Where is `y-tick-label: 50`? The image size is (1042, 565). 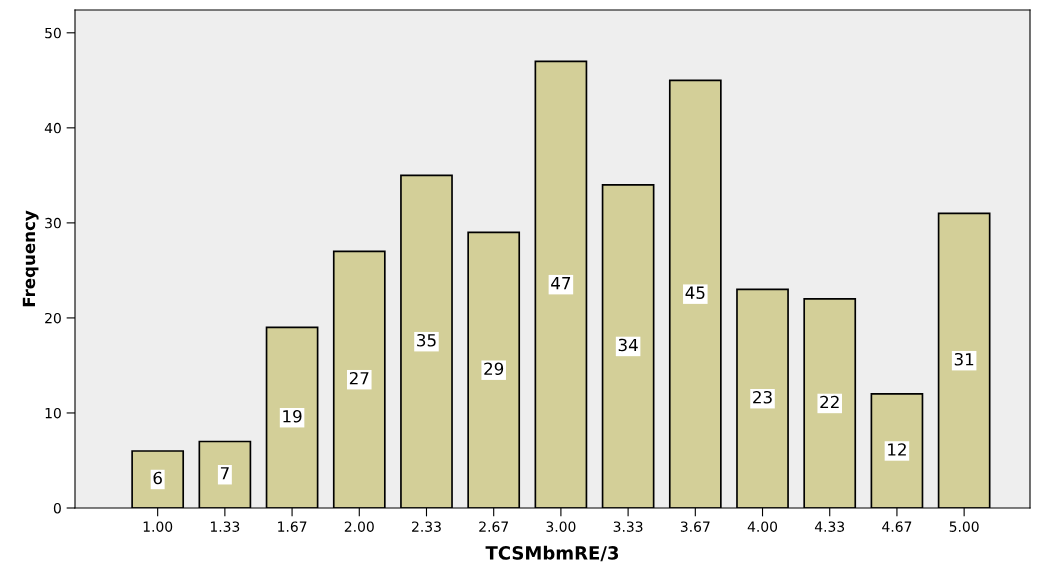 y-tick-label: 50 is located at coordinates (53, 33).